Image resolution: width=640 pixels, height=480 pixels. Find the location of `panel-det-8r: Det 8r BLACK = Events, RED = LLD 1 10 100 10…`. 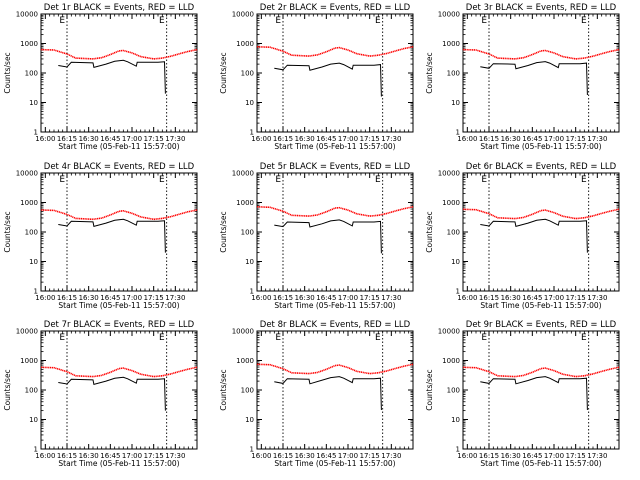

panel-det-8r: Det 8r BLACK = Events, RED = LLD 1 10 100 10… is located at coordinates (316, 394).